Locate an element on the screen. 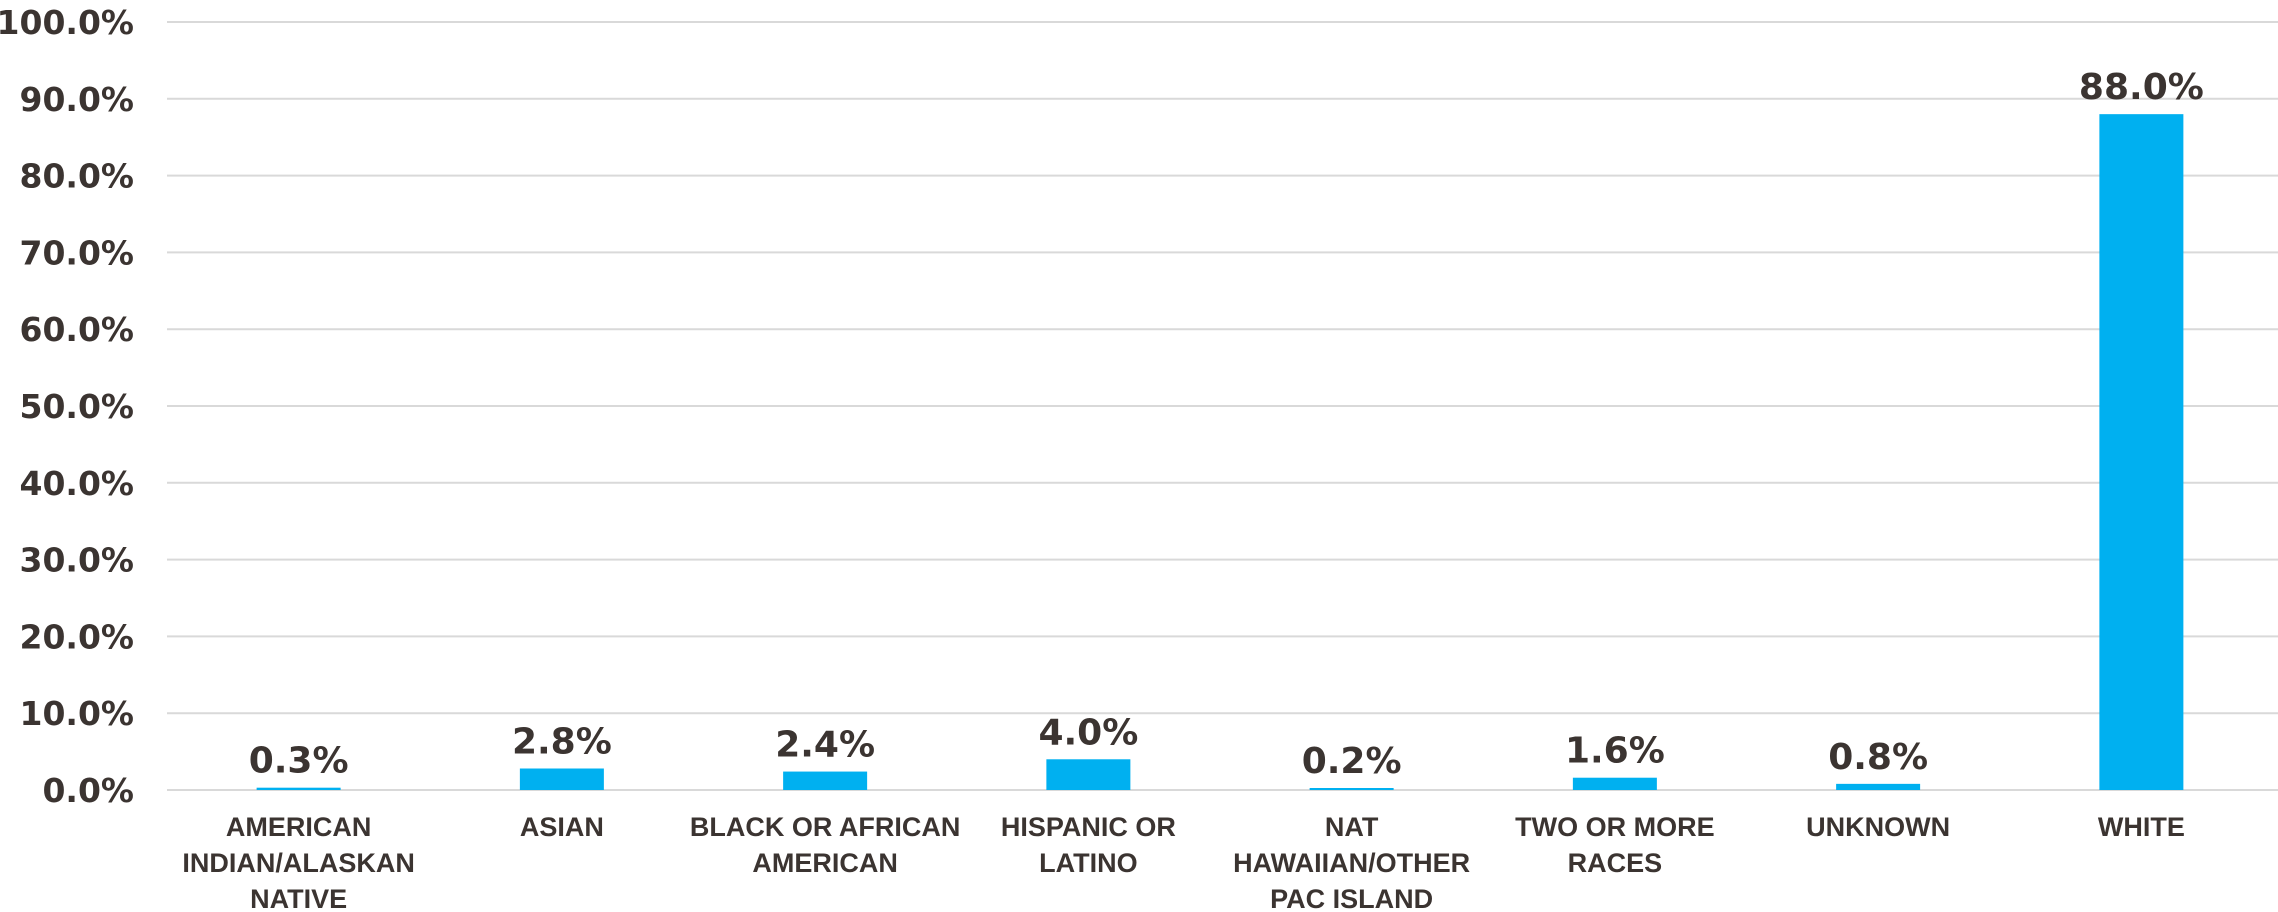  y-tick-label: 70.0% is located at coordinates (77, 252).